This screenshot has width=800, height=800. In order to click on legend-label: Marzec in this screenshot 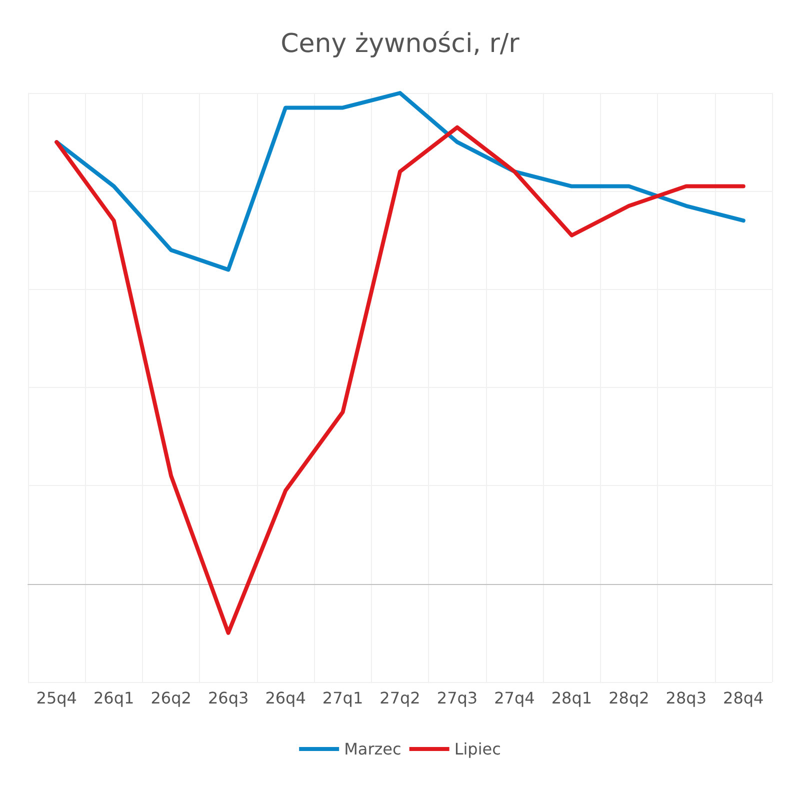, I will do `click(373, 749)`.